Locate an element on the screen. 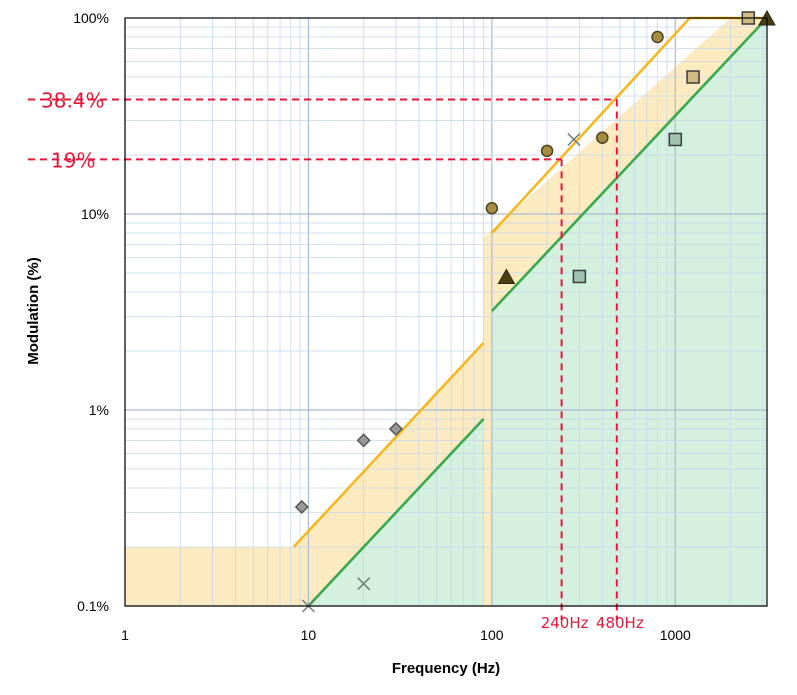 Image resolution: width=797 pixels, height=695 pixels. x-axis-title: Frequency (Hz) is located at coordinates (446, 668).